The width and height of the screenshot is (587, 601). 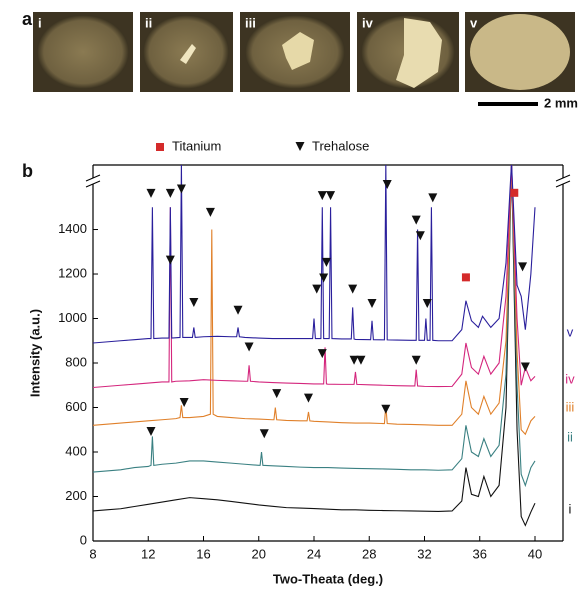 What do you see at coordinates (76, 406) in the screenshot?
I see `y-tick-label: 600` at bounding box center [76, 406].